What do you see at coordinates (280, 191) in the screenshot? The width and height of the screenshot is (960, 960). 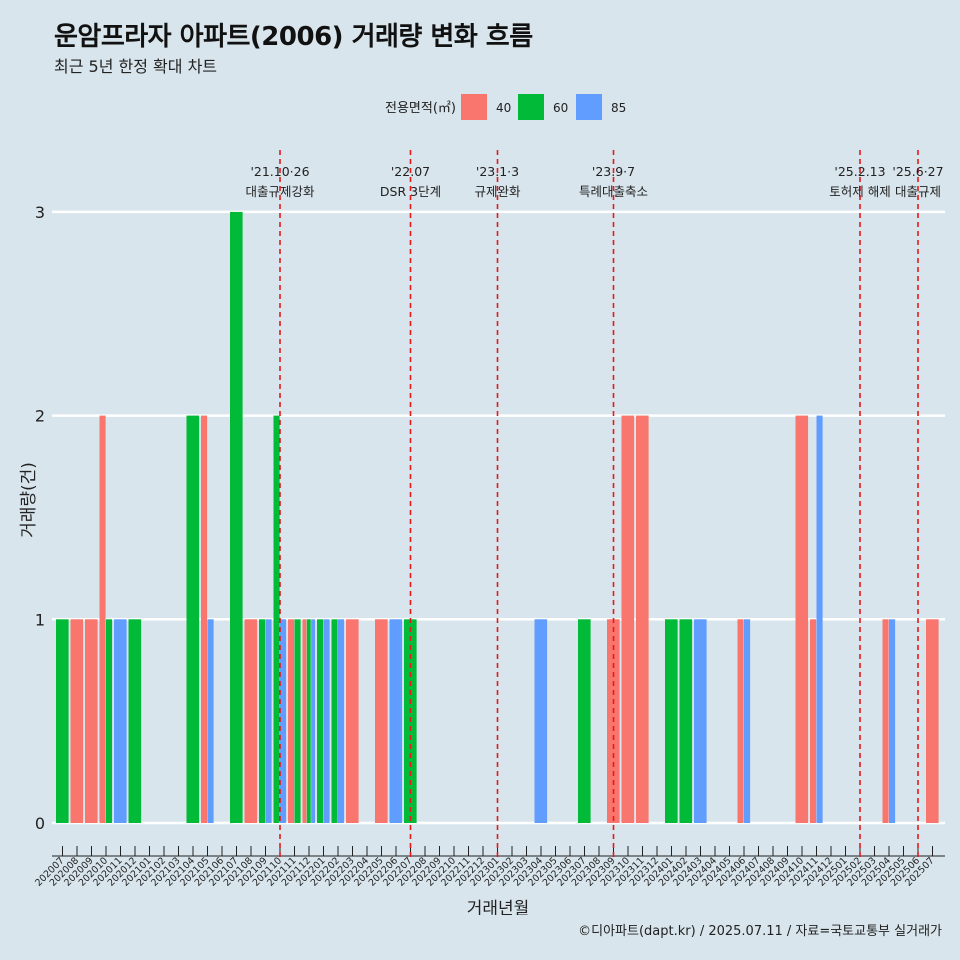 I see `event-label: 대출규제강화` at bounding box center [280, 191].